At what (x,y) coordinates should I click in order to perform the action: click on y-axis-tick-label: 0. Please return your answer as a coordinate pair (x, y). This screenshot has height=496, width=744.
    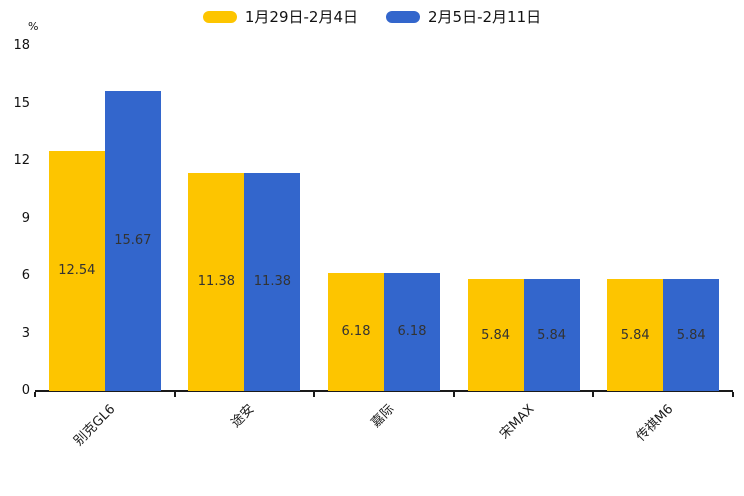
    Looking at the image, I should click on (25, 390).